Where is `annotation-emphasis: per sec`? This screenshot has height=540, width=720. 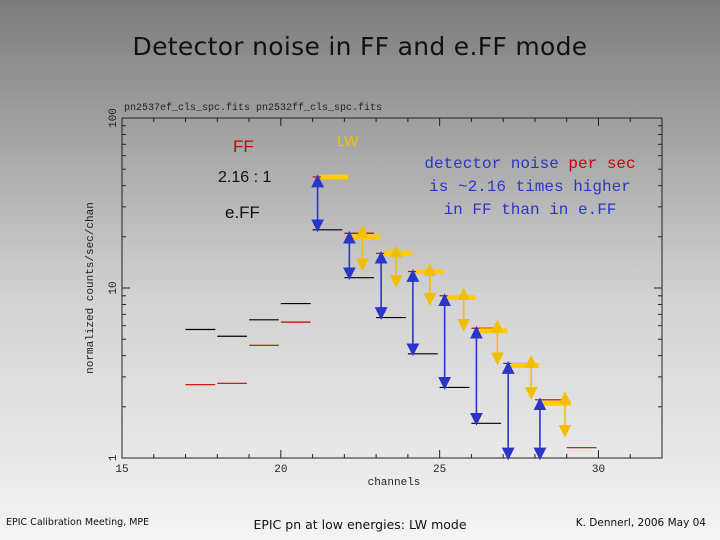 annotation-emphasis: per sec is located at coordinates (601, 164).